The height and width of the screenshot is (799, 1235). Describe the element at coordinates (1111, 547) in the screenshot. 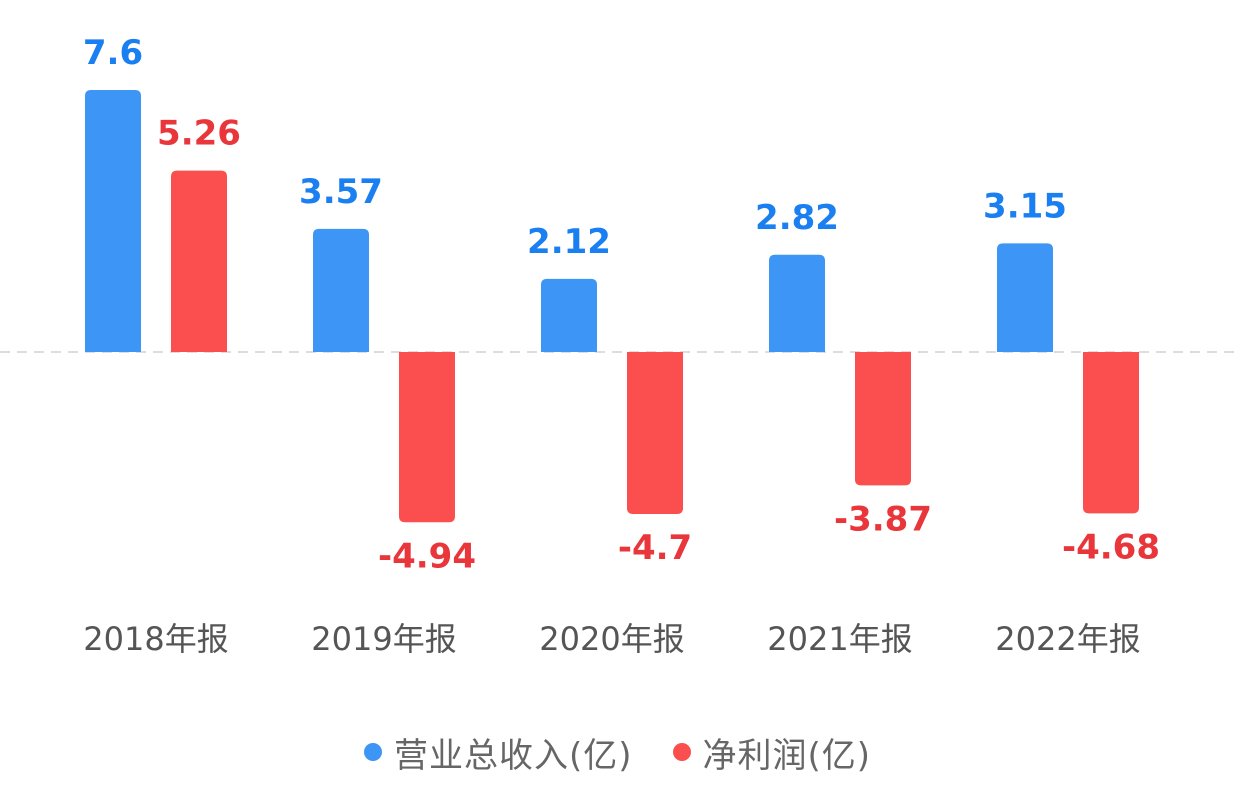

I see `data-label-net-profit-4: -4.68` at that location.